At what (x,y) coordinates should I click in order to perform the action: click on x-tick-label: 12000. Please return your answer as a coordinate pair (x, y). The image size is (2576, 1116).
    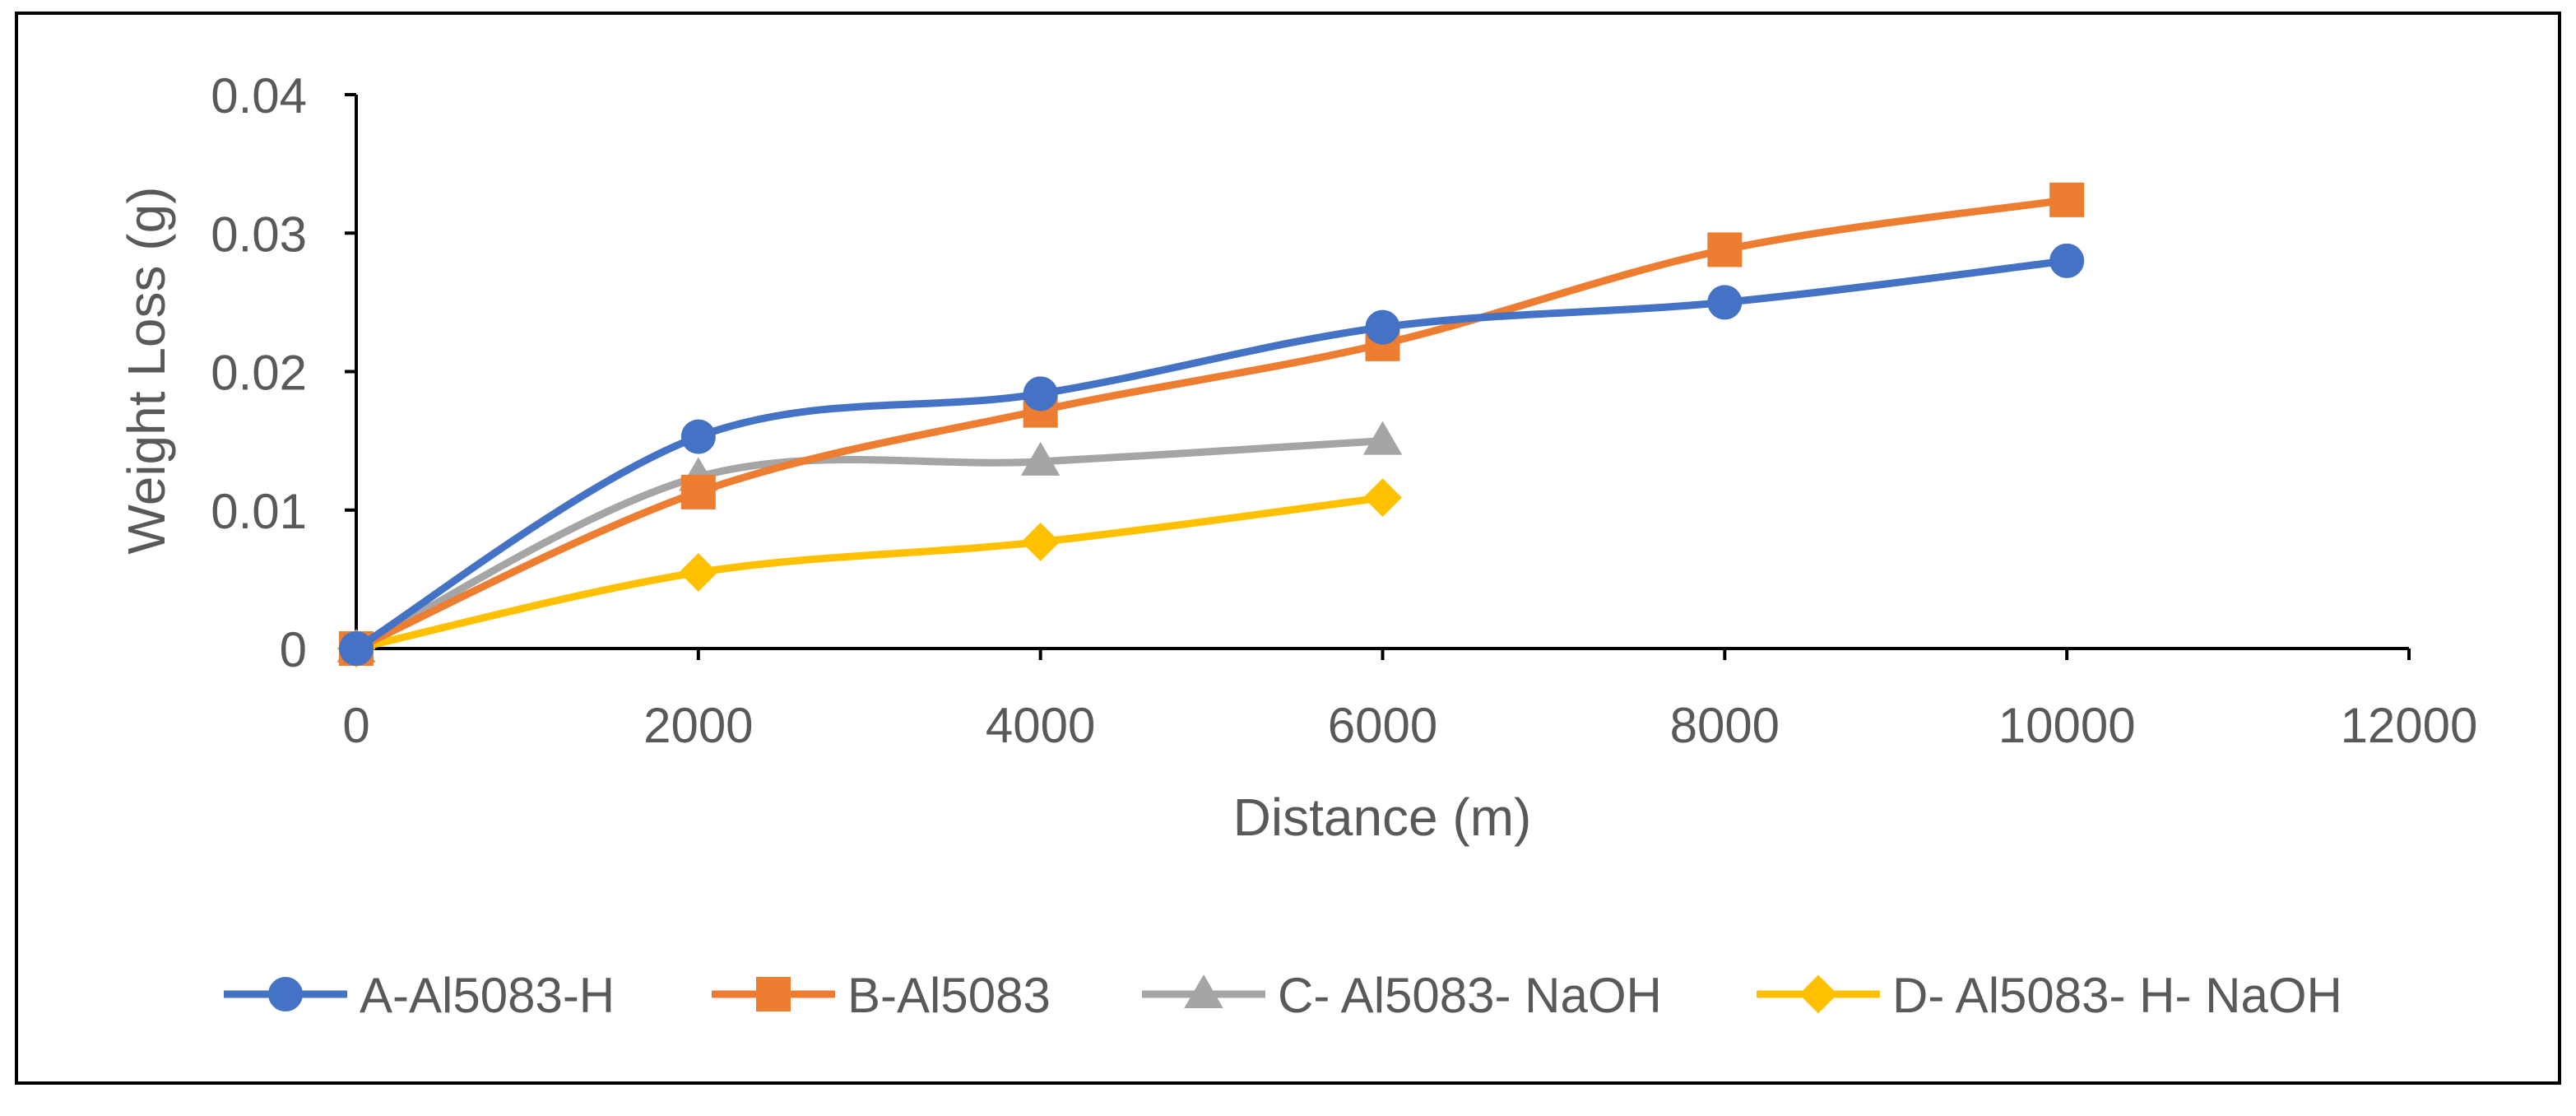
    Looking at the image, I should click on (2410, 725).